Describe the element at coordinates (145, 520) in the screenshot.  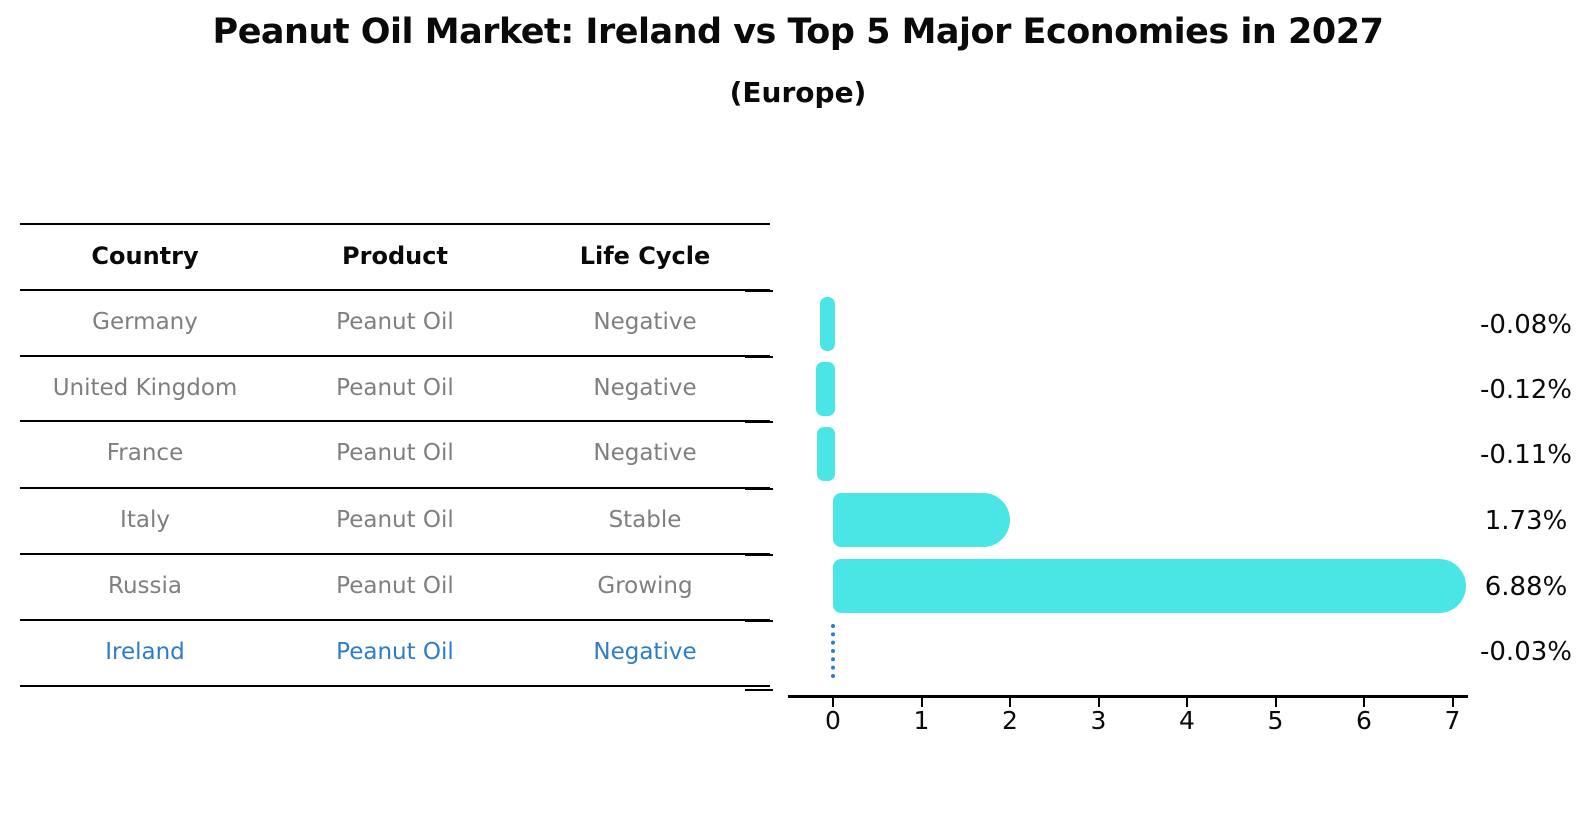
I see `cell-country: Italy` at that location.